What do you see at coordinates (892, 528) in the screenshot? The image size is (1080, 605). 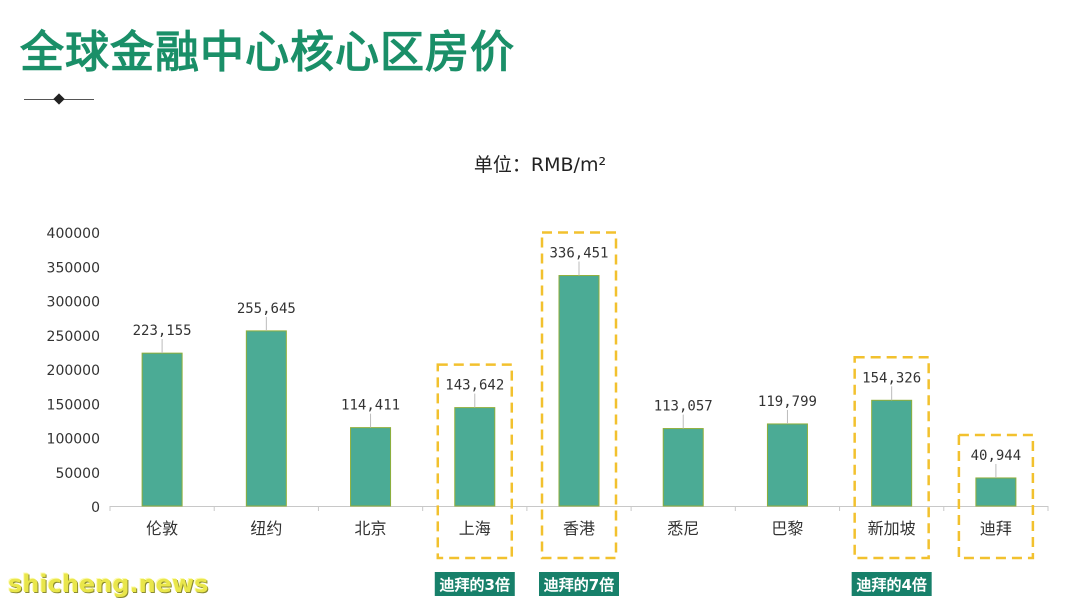 I see `category-label: 新加坡` at bounding box center [892, 528].